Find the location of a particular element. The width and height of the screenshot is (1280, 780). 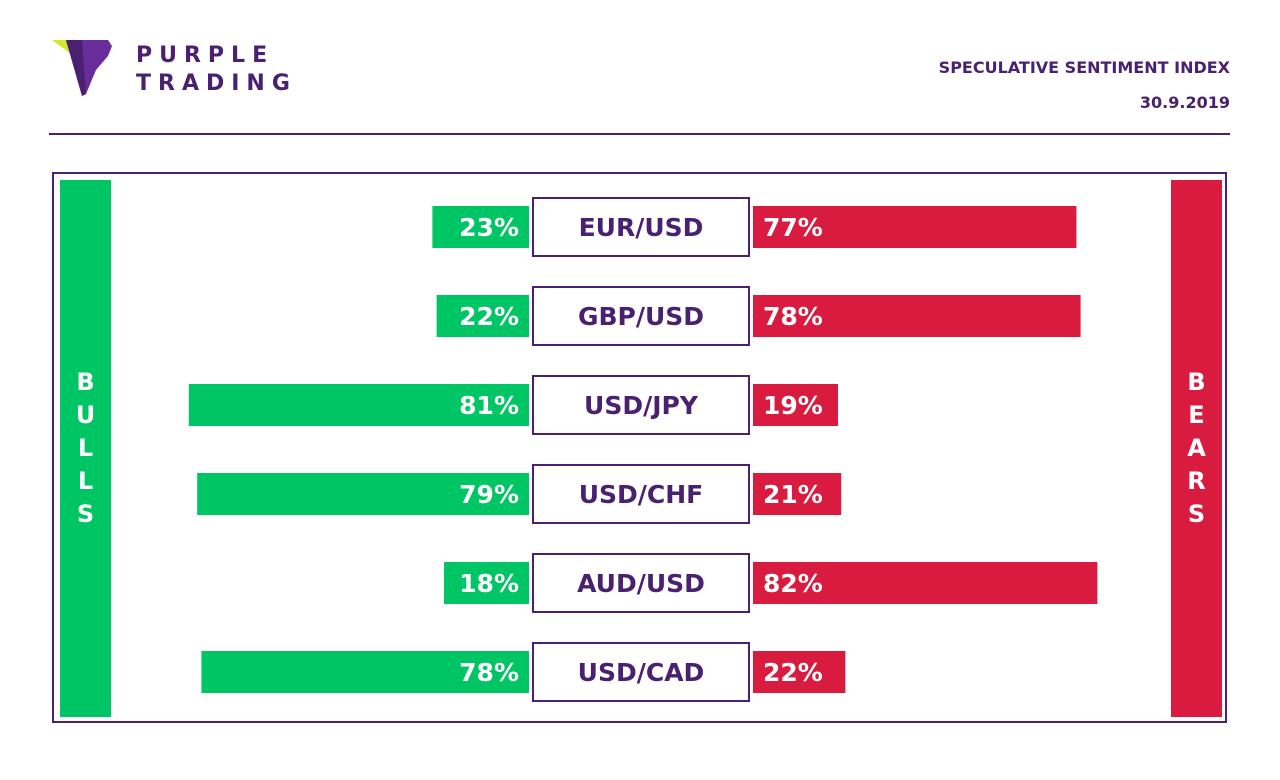

page-title: SPECULATIVE SENTIMENT INDEX is located at coordinates (1084, 67).